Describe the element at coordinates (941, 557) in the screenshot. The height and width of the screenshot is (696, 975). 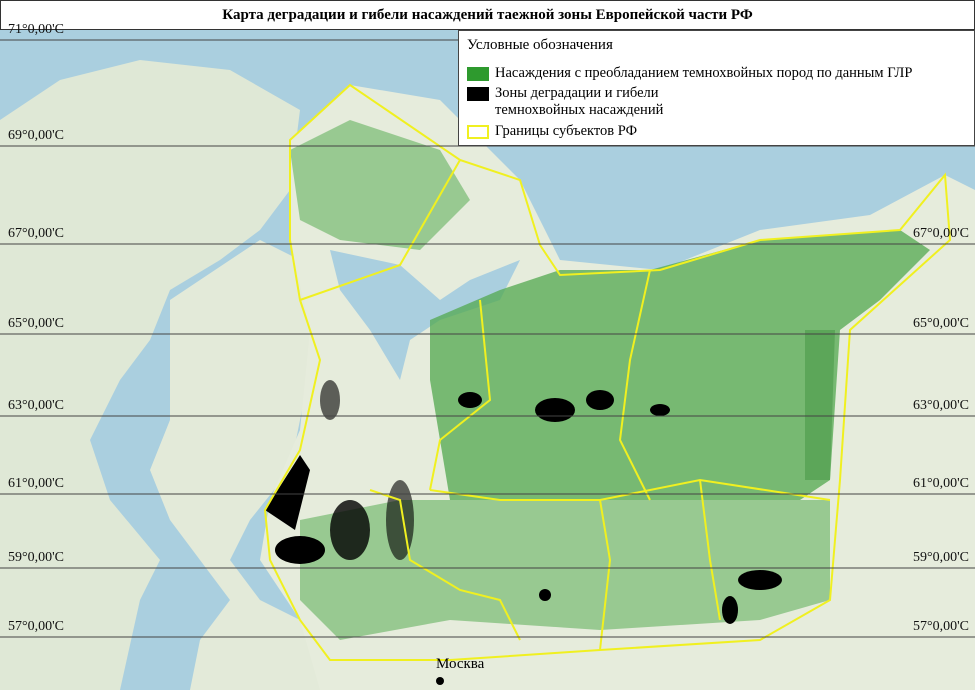
I see `lat-label-right-59: 59°0,00'C` at that location.